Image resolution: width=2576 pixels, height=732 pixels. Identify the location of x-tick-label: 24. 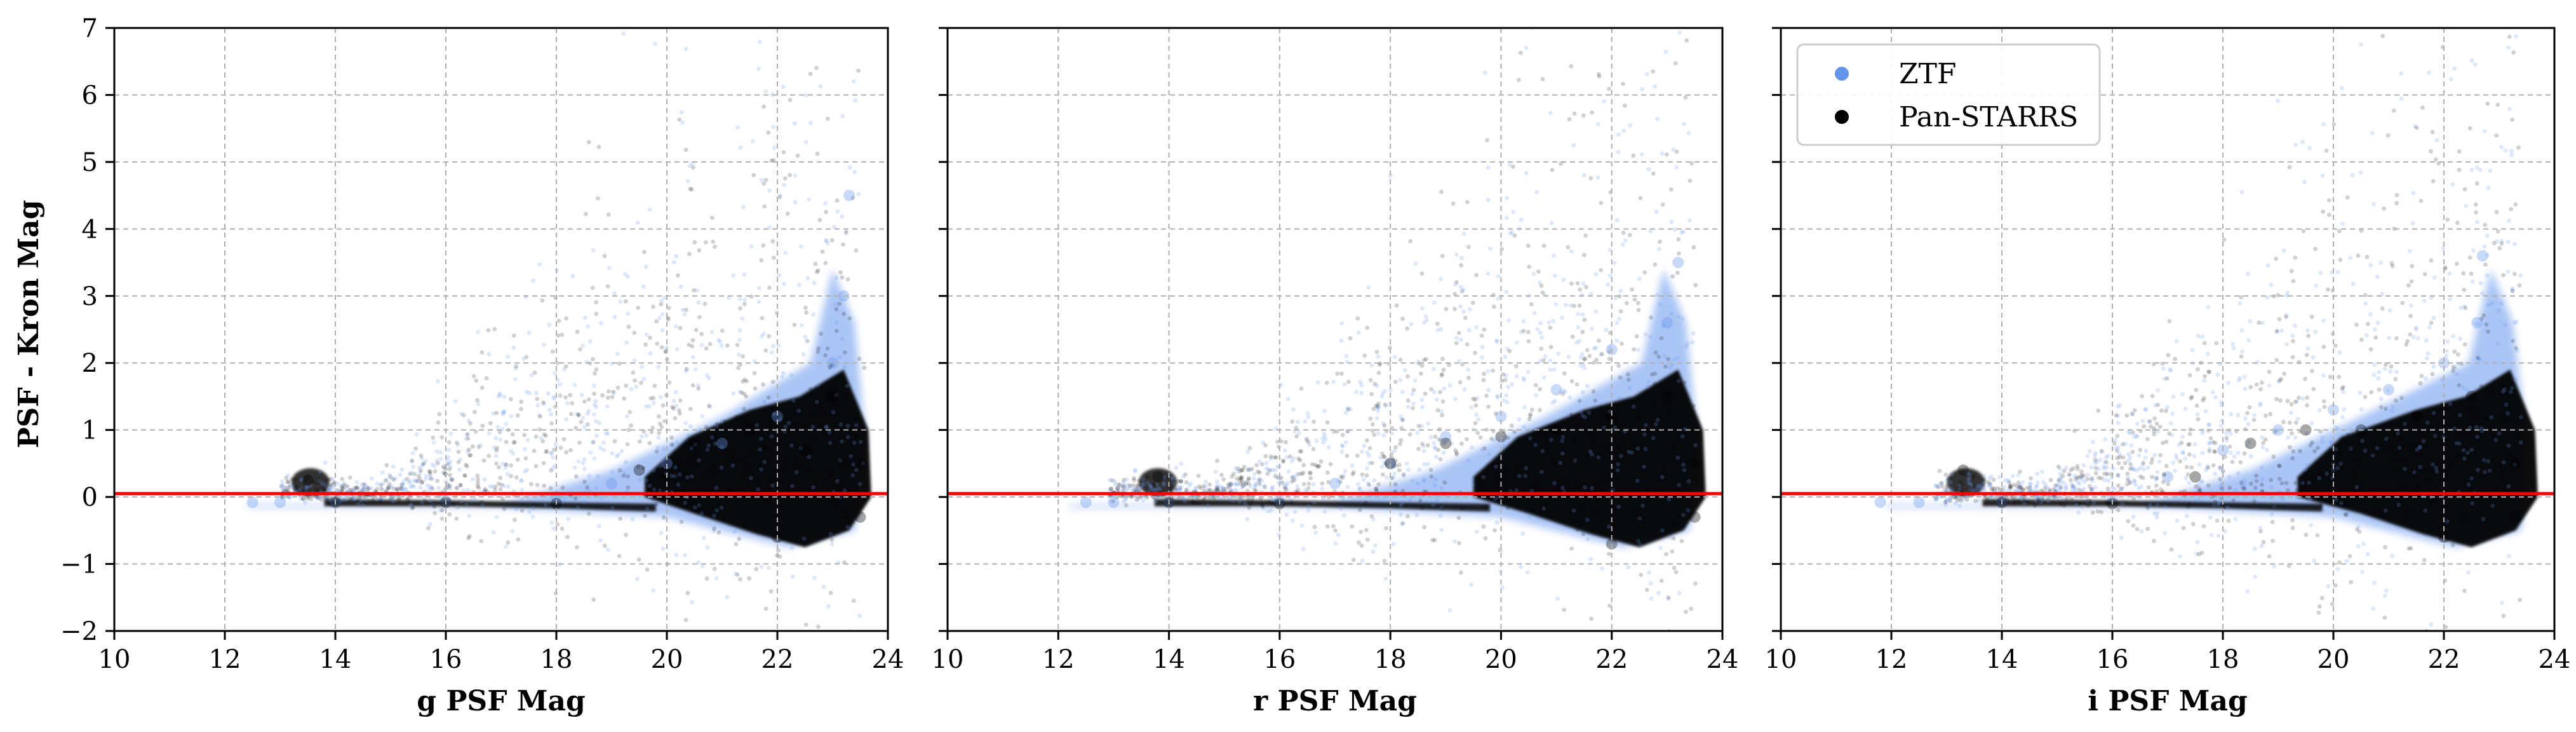
(888, 659).